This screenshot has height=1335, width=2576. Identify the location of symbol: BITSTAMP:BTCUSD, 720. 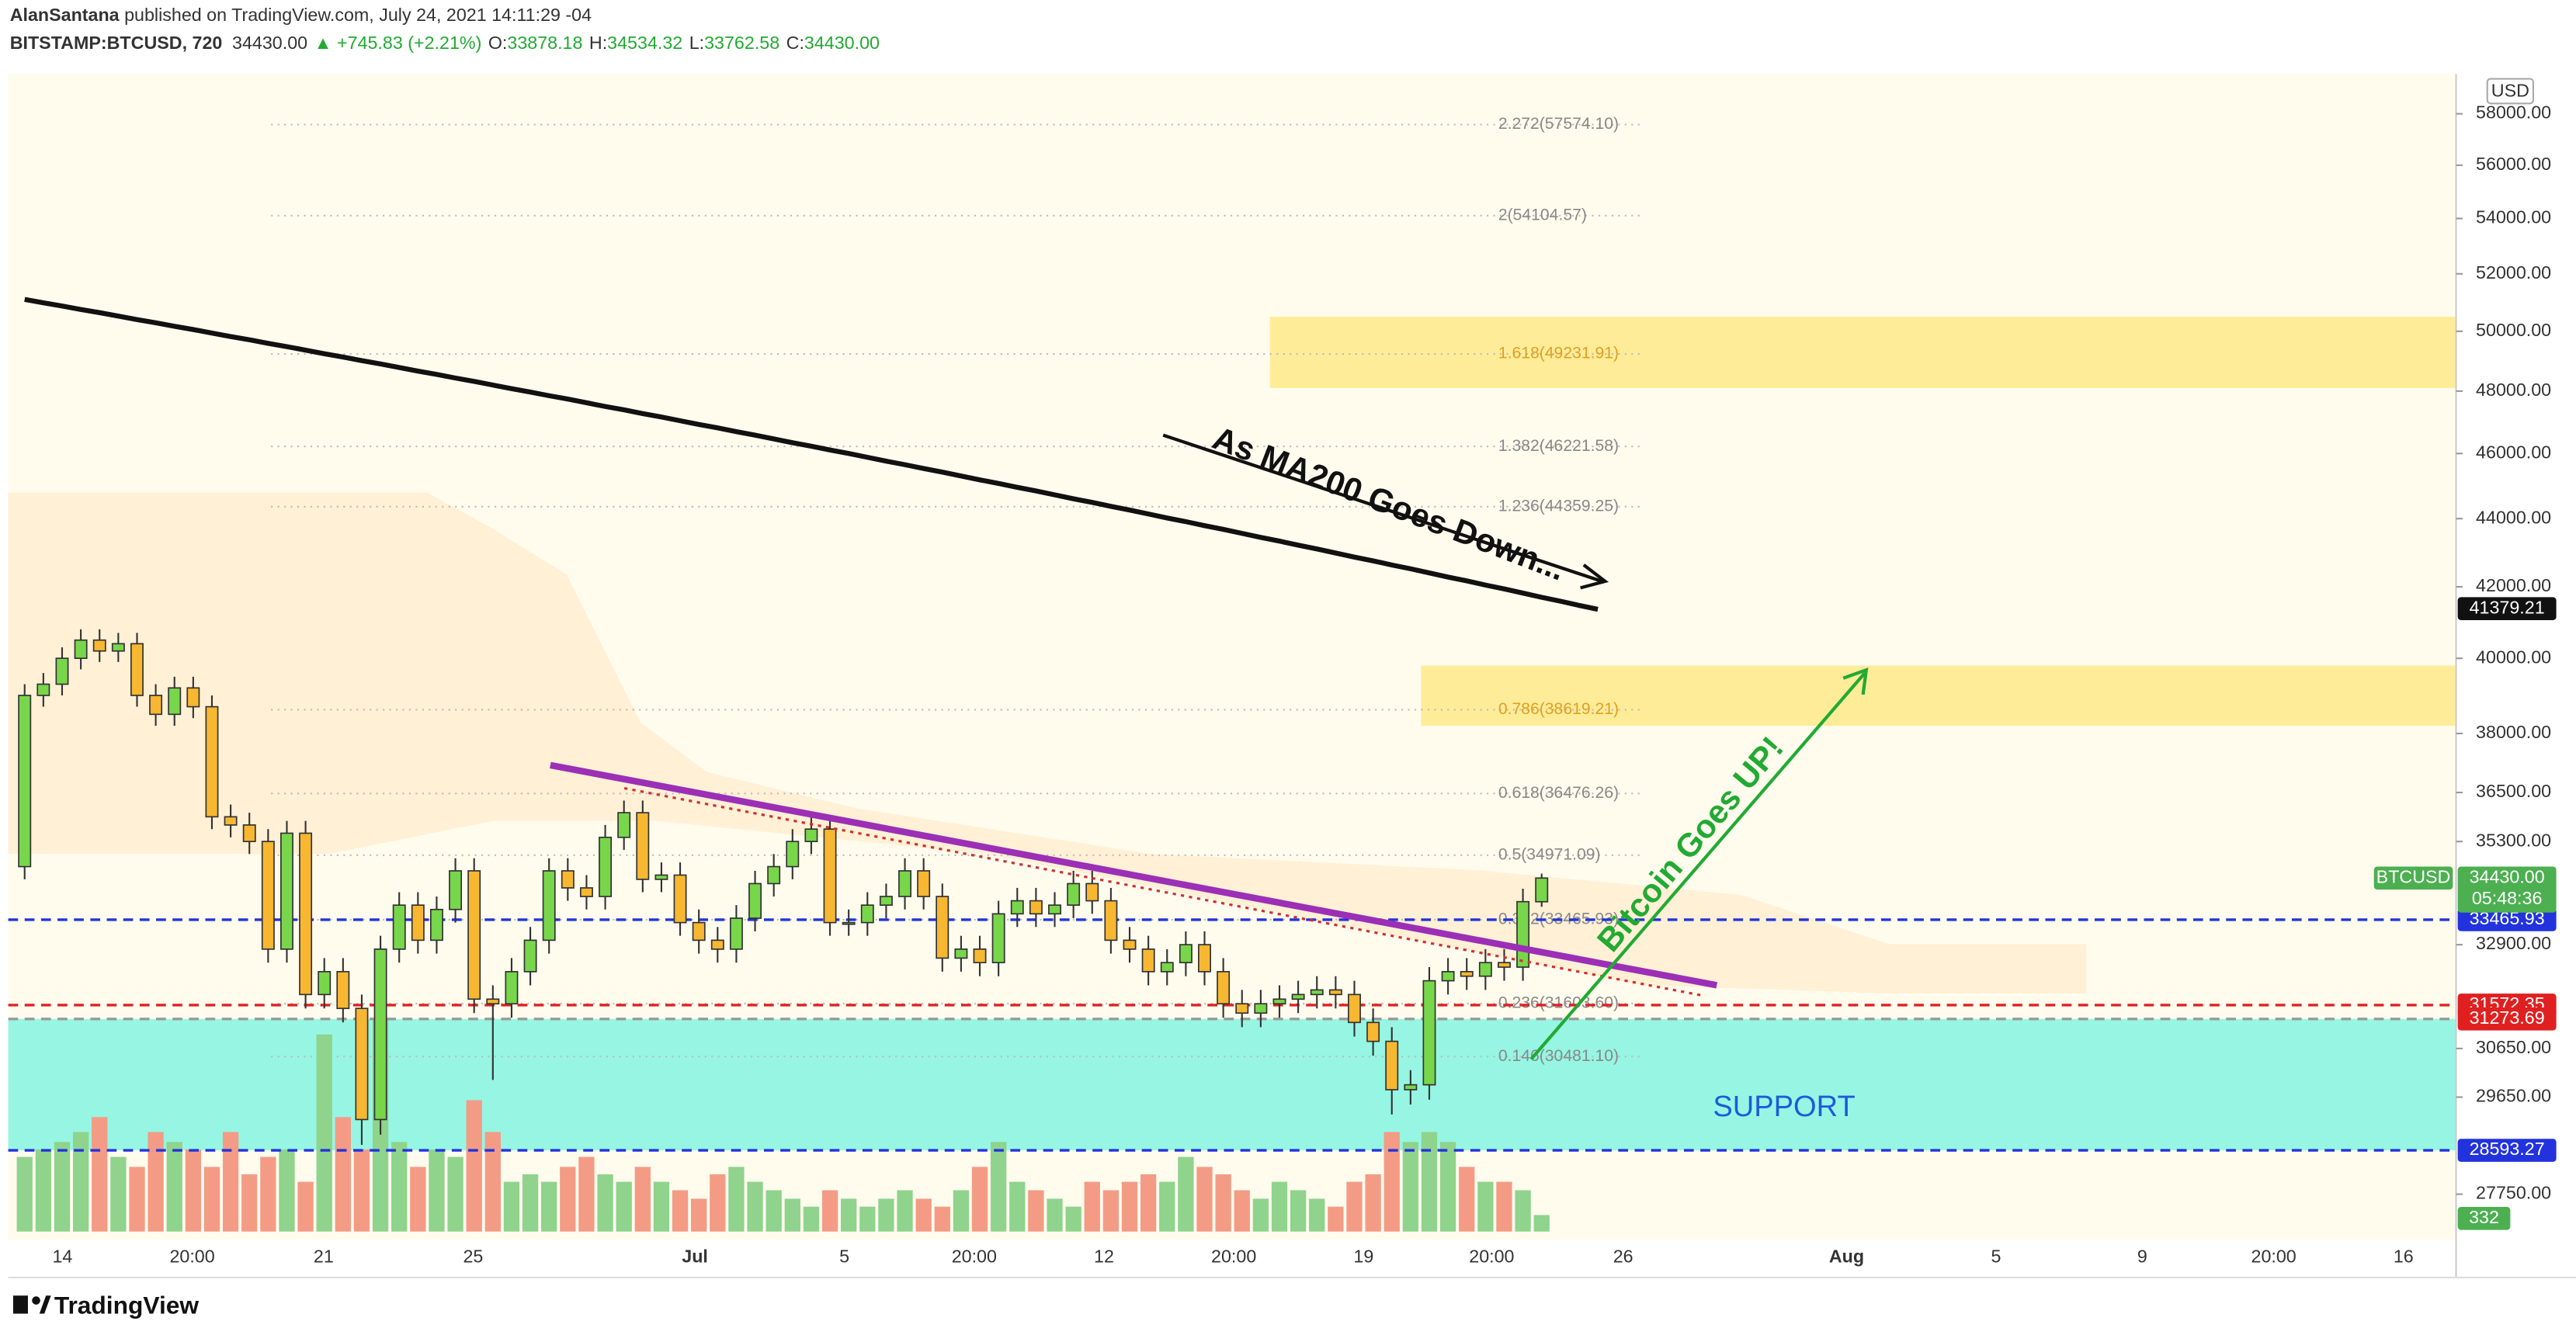
(116, 43).